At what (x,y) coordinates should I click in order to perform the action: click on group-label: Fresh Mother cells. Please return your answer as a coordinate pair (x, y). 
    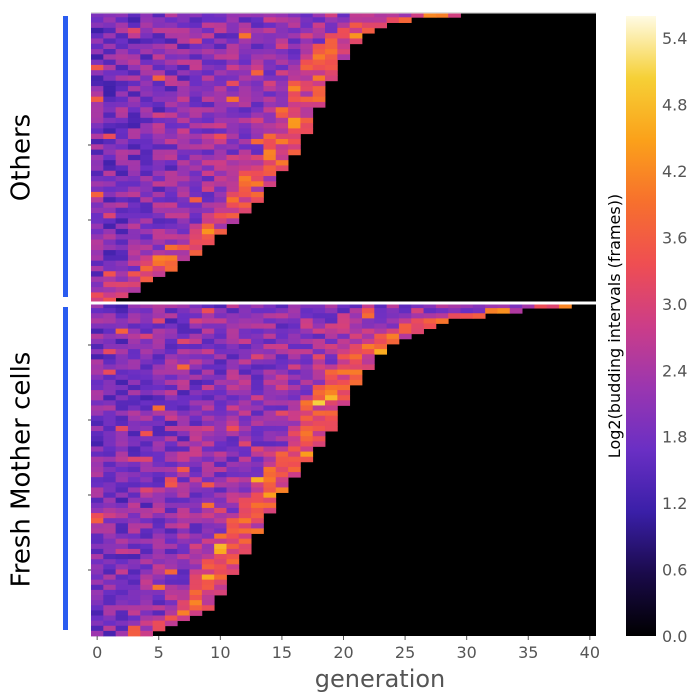
    Looking at the image, I should click on (22, 470).